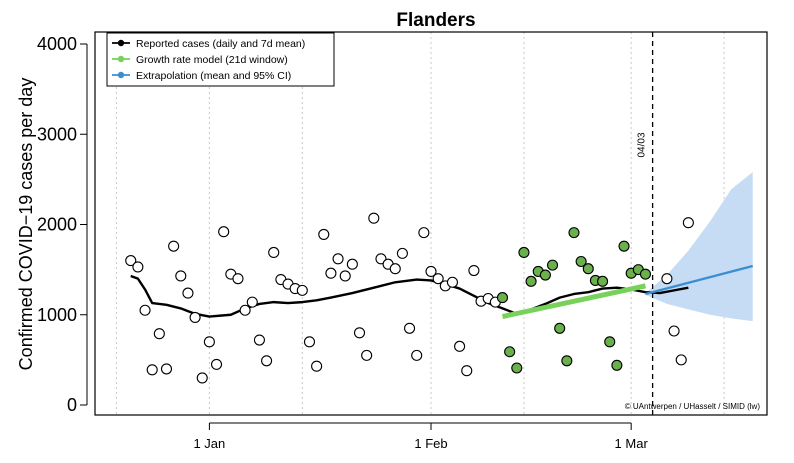 This screenshot has height=463, width=794. I want to click on y-tick-label: 4000, so click(57, 44).